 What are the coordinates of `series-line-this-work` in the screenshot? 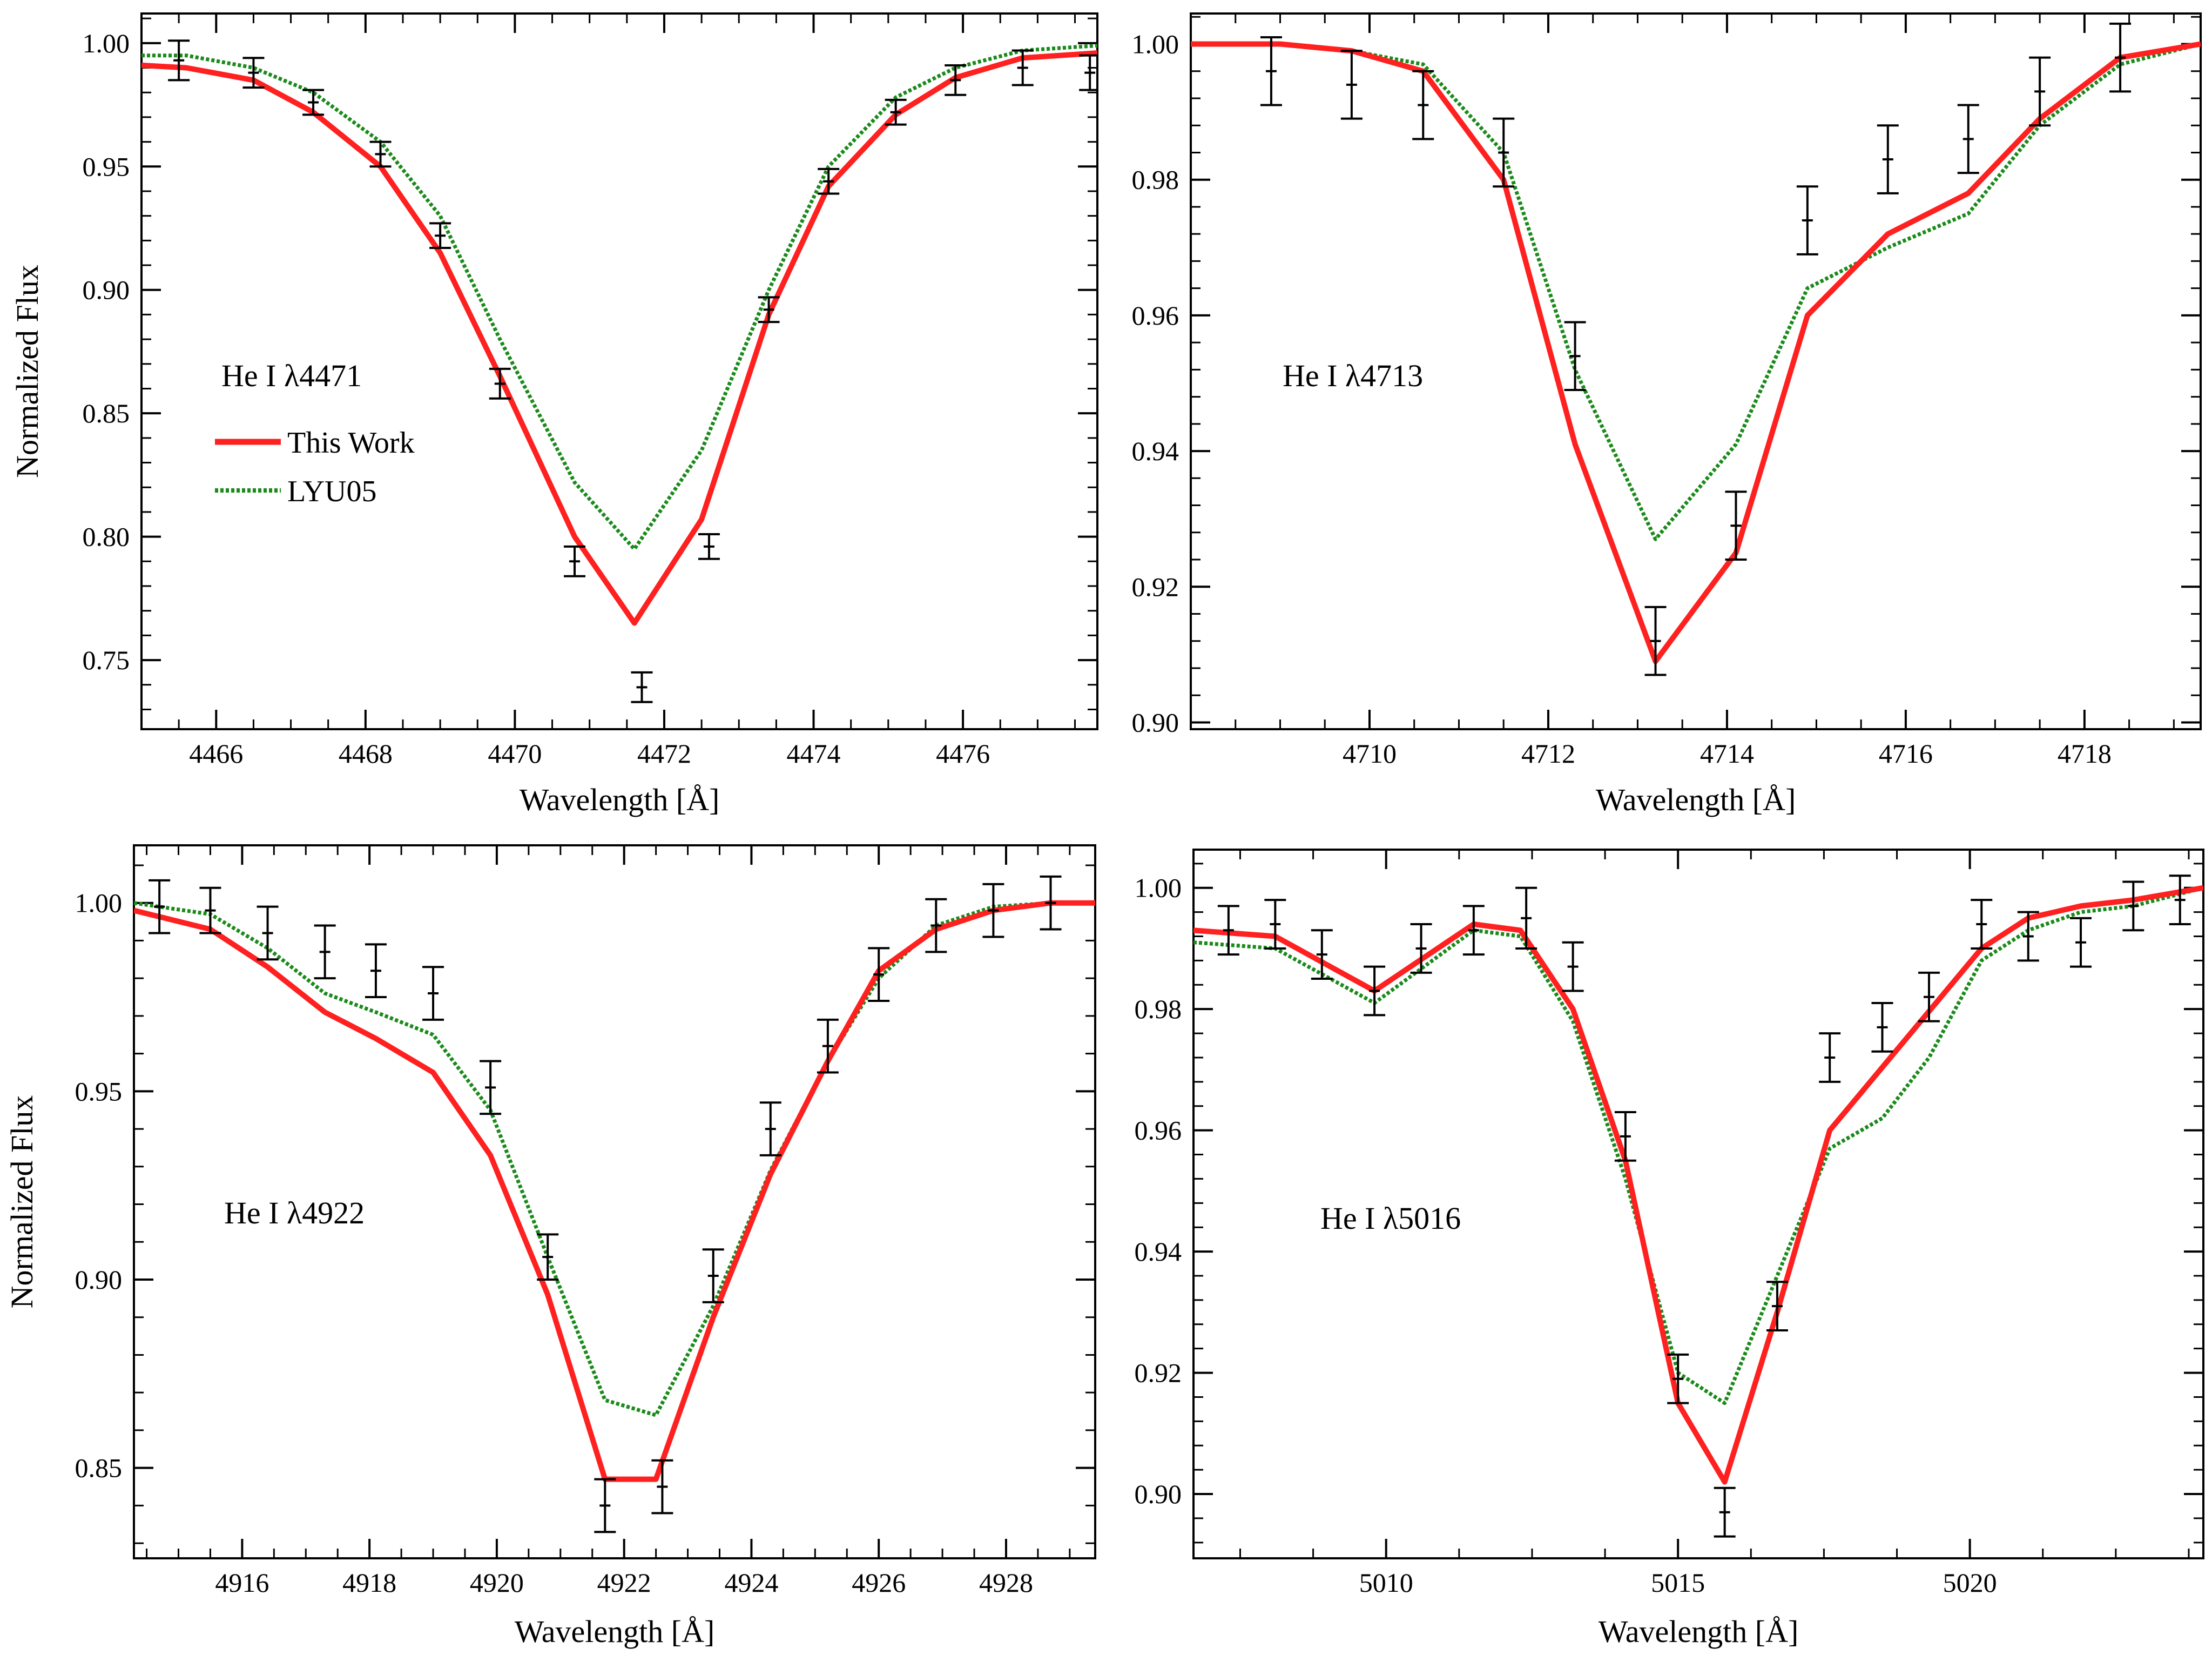 It's located at (619, 338).